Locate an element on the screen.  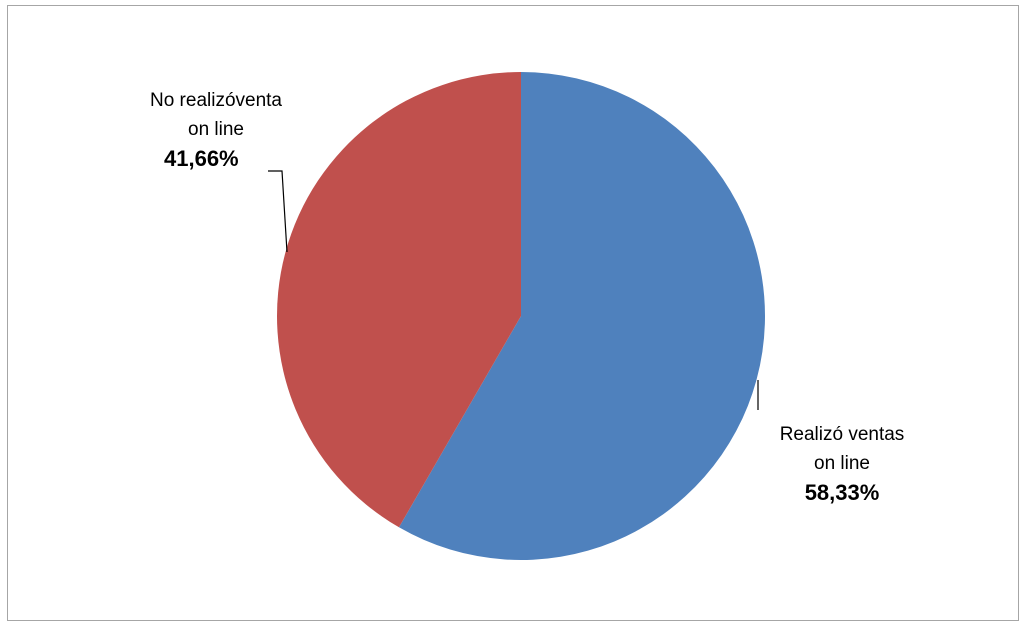
data-label-no-realizo-line2: on line is located at coordinates (216, 129).